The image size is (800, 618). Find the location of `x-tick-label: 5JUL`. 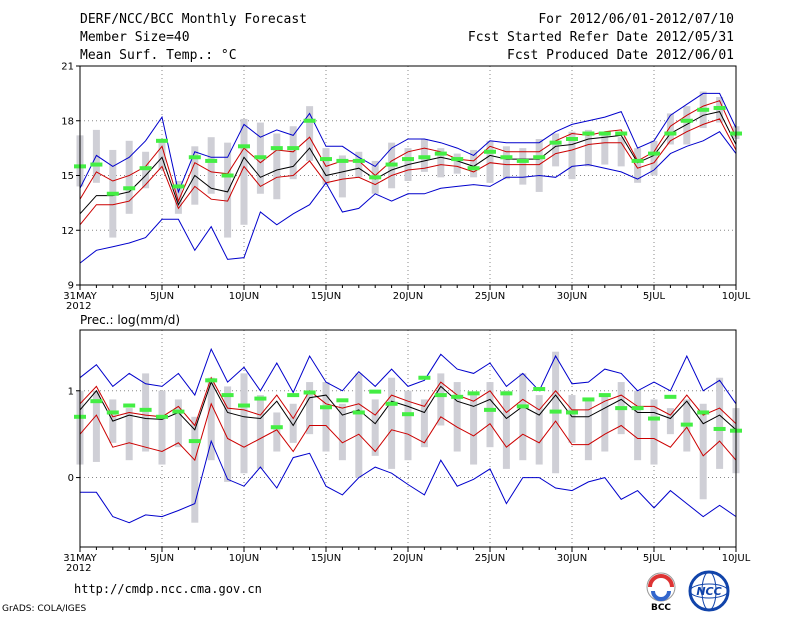

x-tick-label: 5JUL is located at coordinates (654, 296).